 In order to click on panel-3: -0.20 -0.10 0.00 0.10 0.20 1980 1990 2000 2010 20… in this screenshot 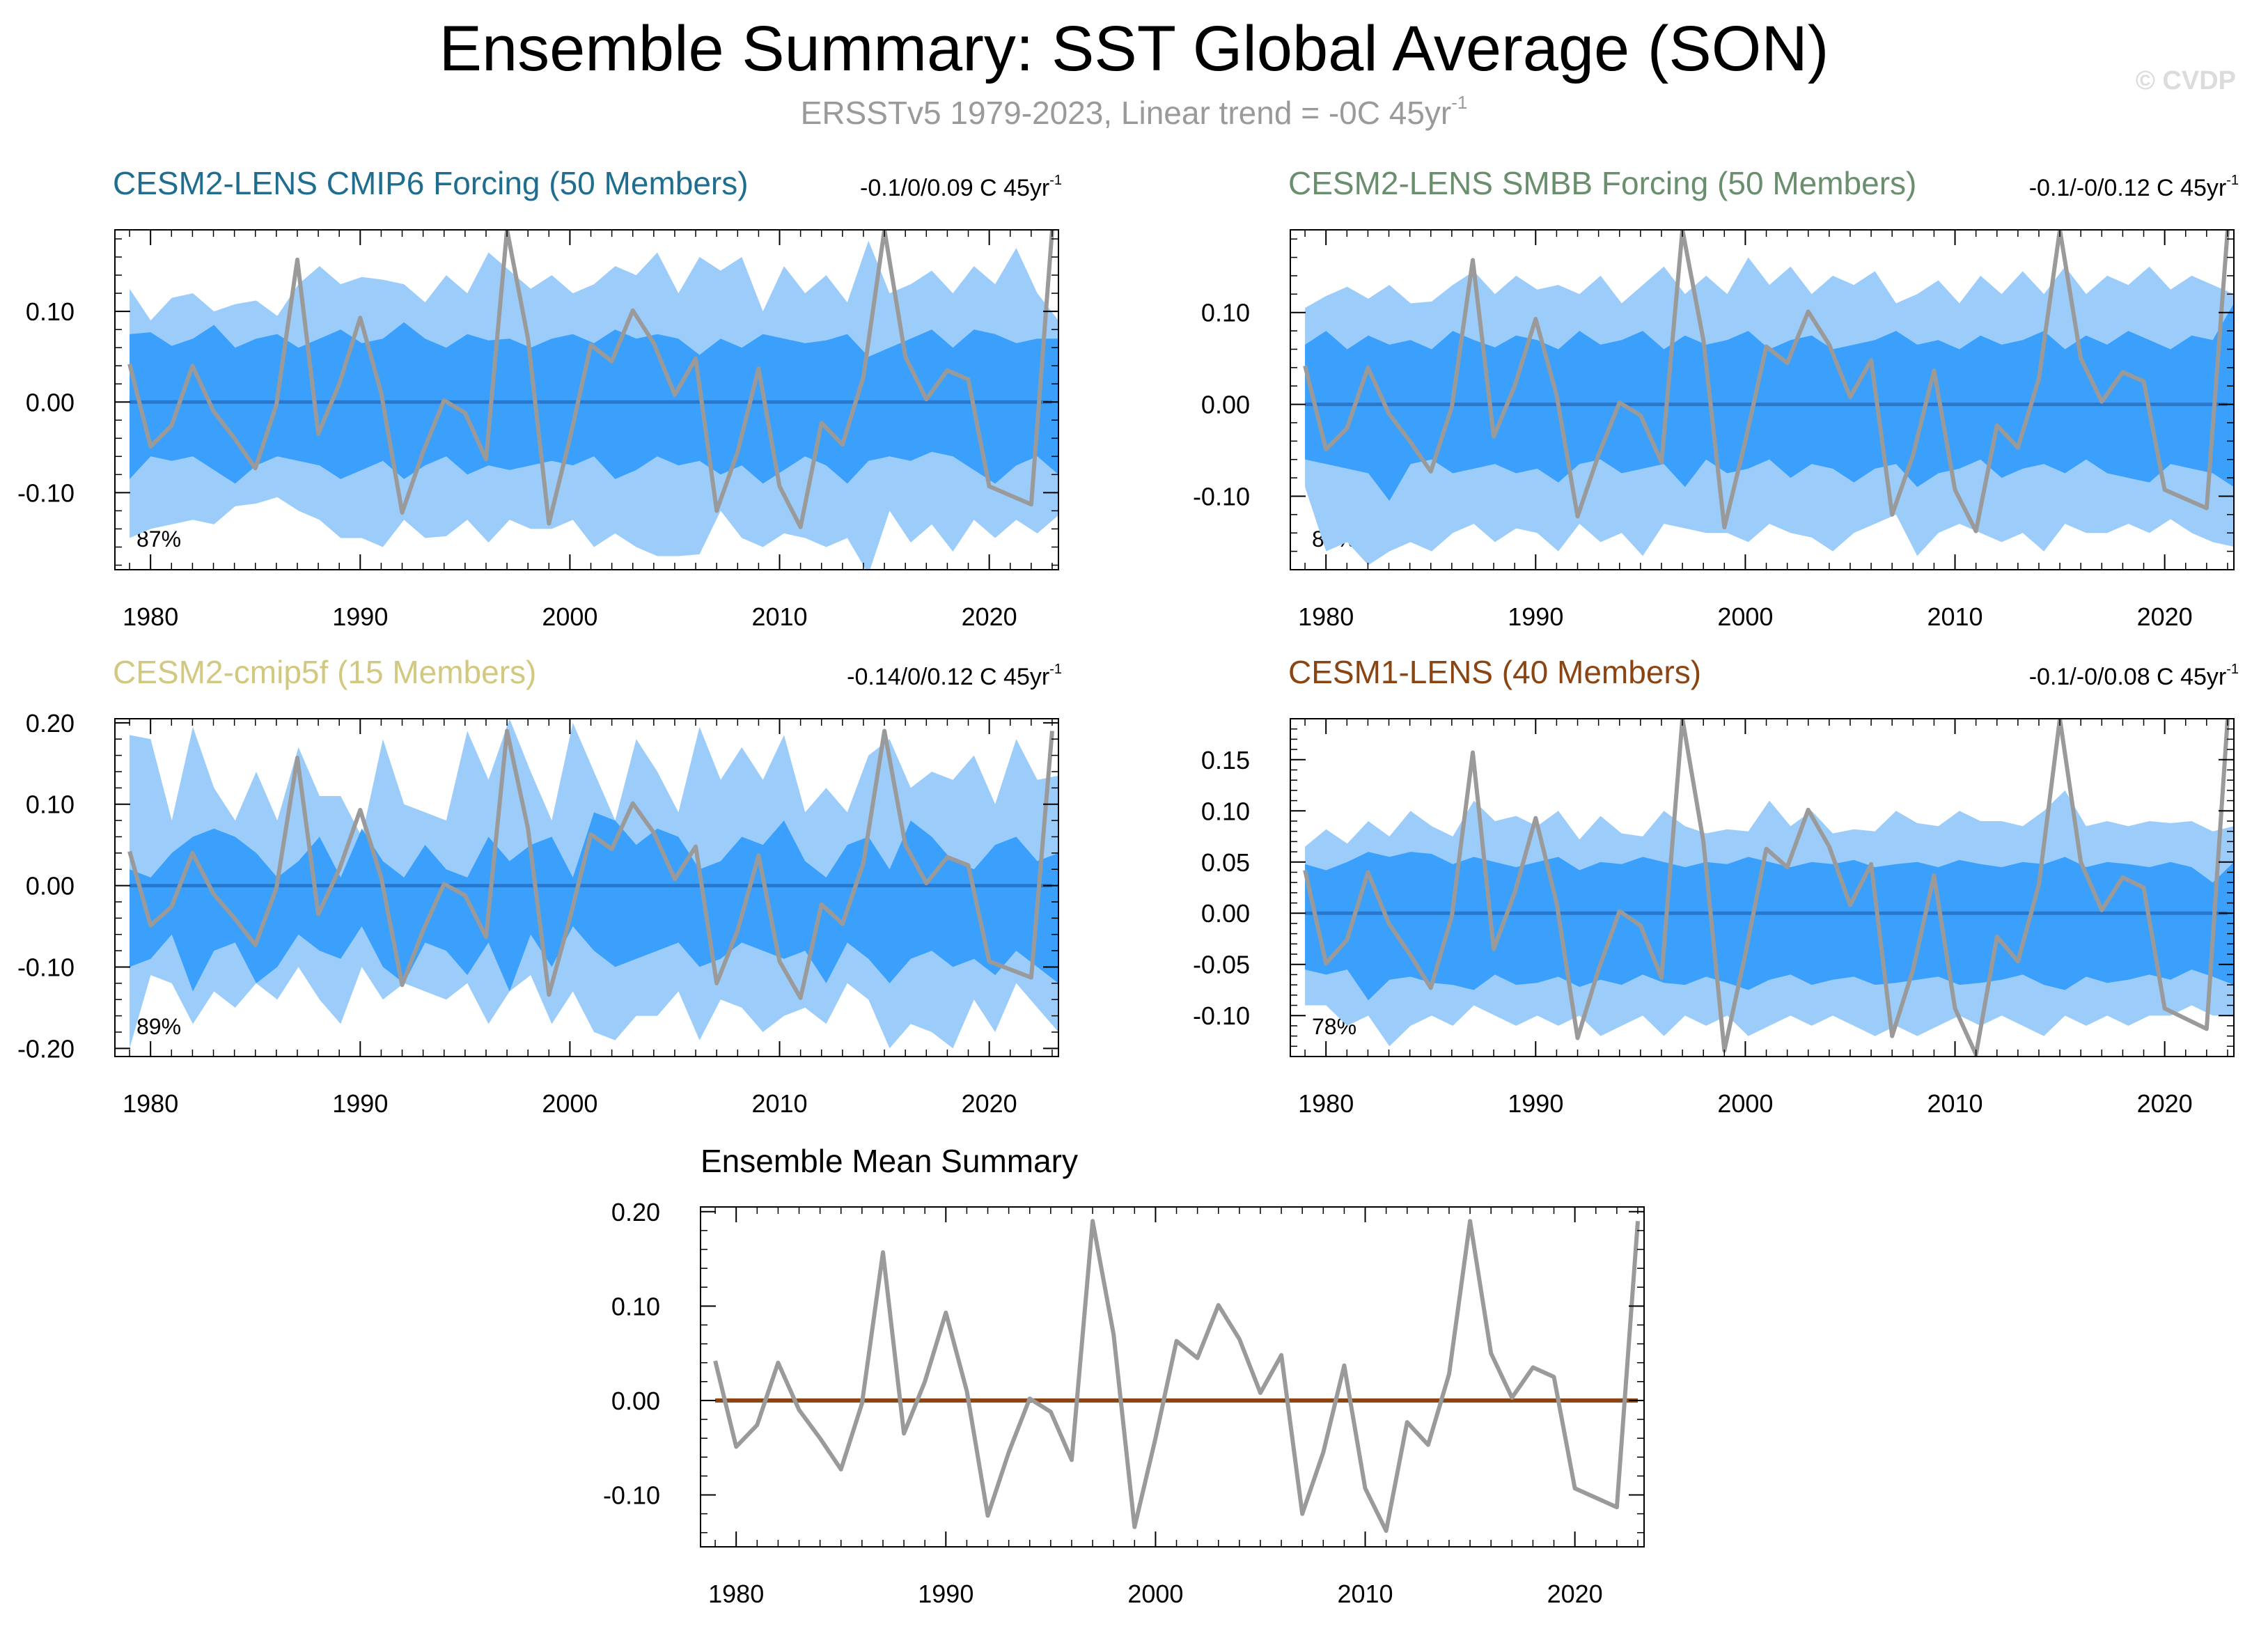, I will do `click(538, 913)`.